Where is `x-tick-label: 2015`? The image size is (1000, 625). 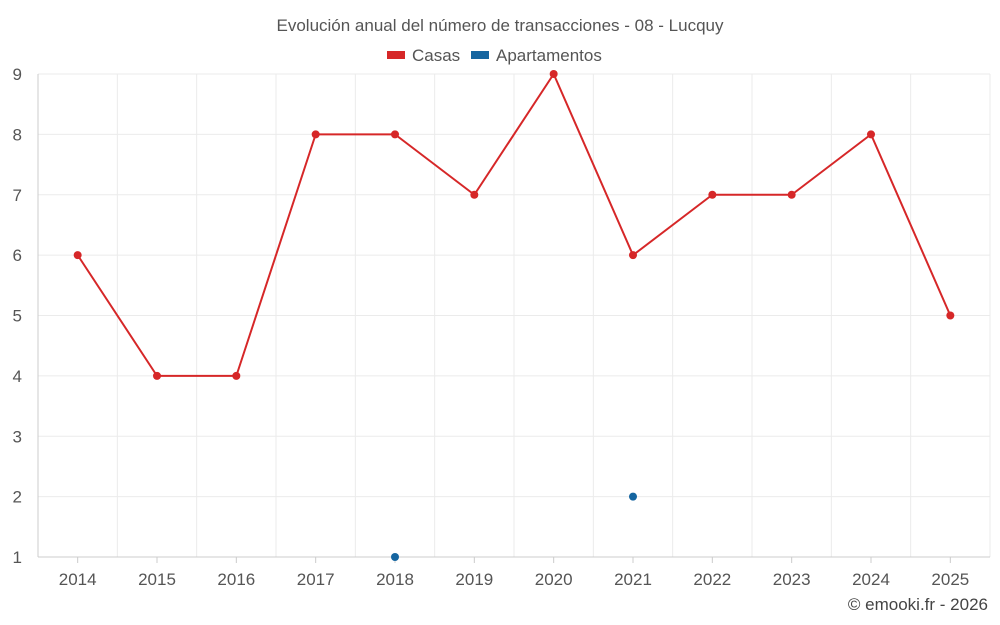 x-tick-label: 2015 is located at coordinates (157, 579).